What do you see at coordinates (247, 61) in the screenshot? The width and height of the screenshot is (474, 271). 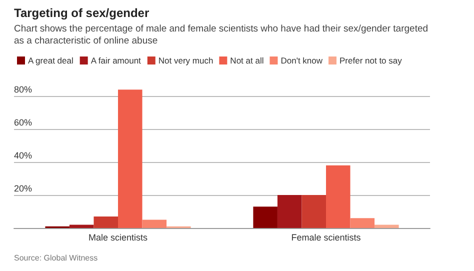 I see `legend-label: Not at all` at bounding box center [247, 61].